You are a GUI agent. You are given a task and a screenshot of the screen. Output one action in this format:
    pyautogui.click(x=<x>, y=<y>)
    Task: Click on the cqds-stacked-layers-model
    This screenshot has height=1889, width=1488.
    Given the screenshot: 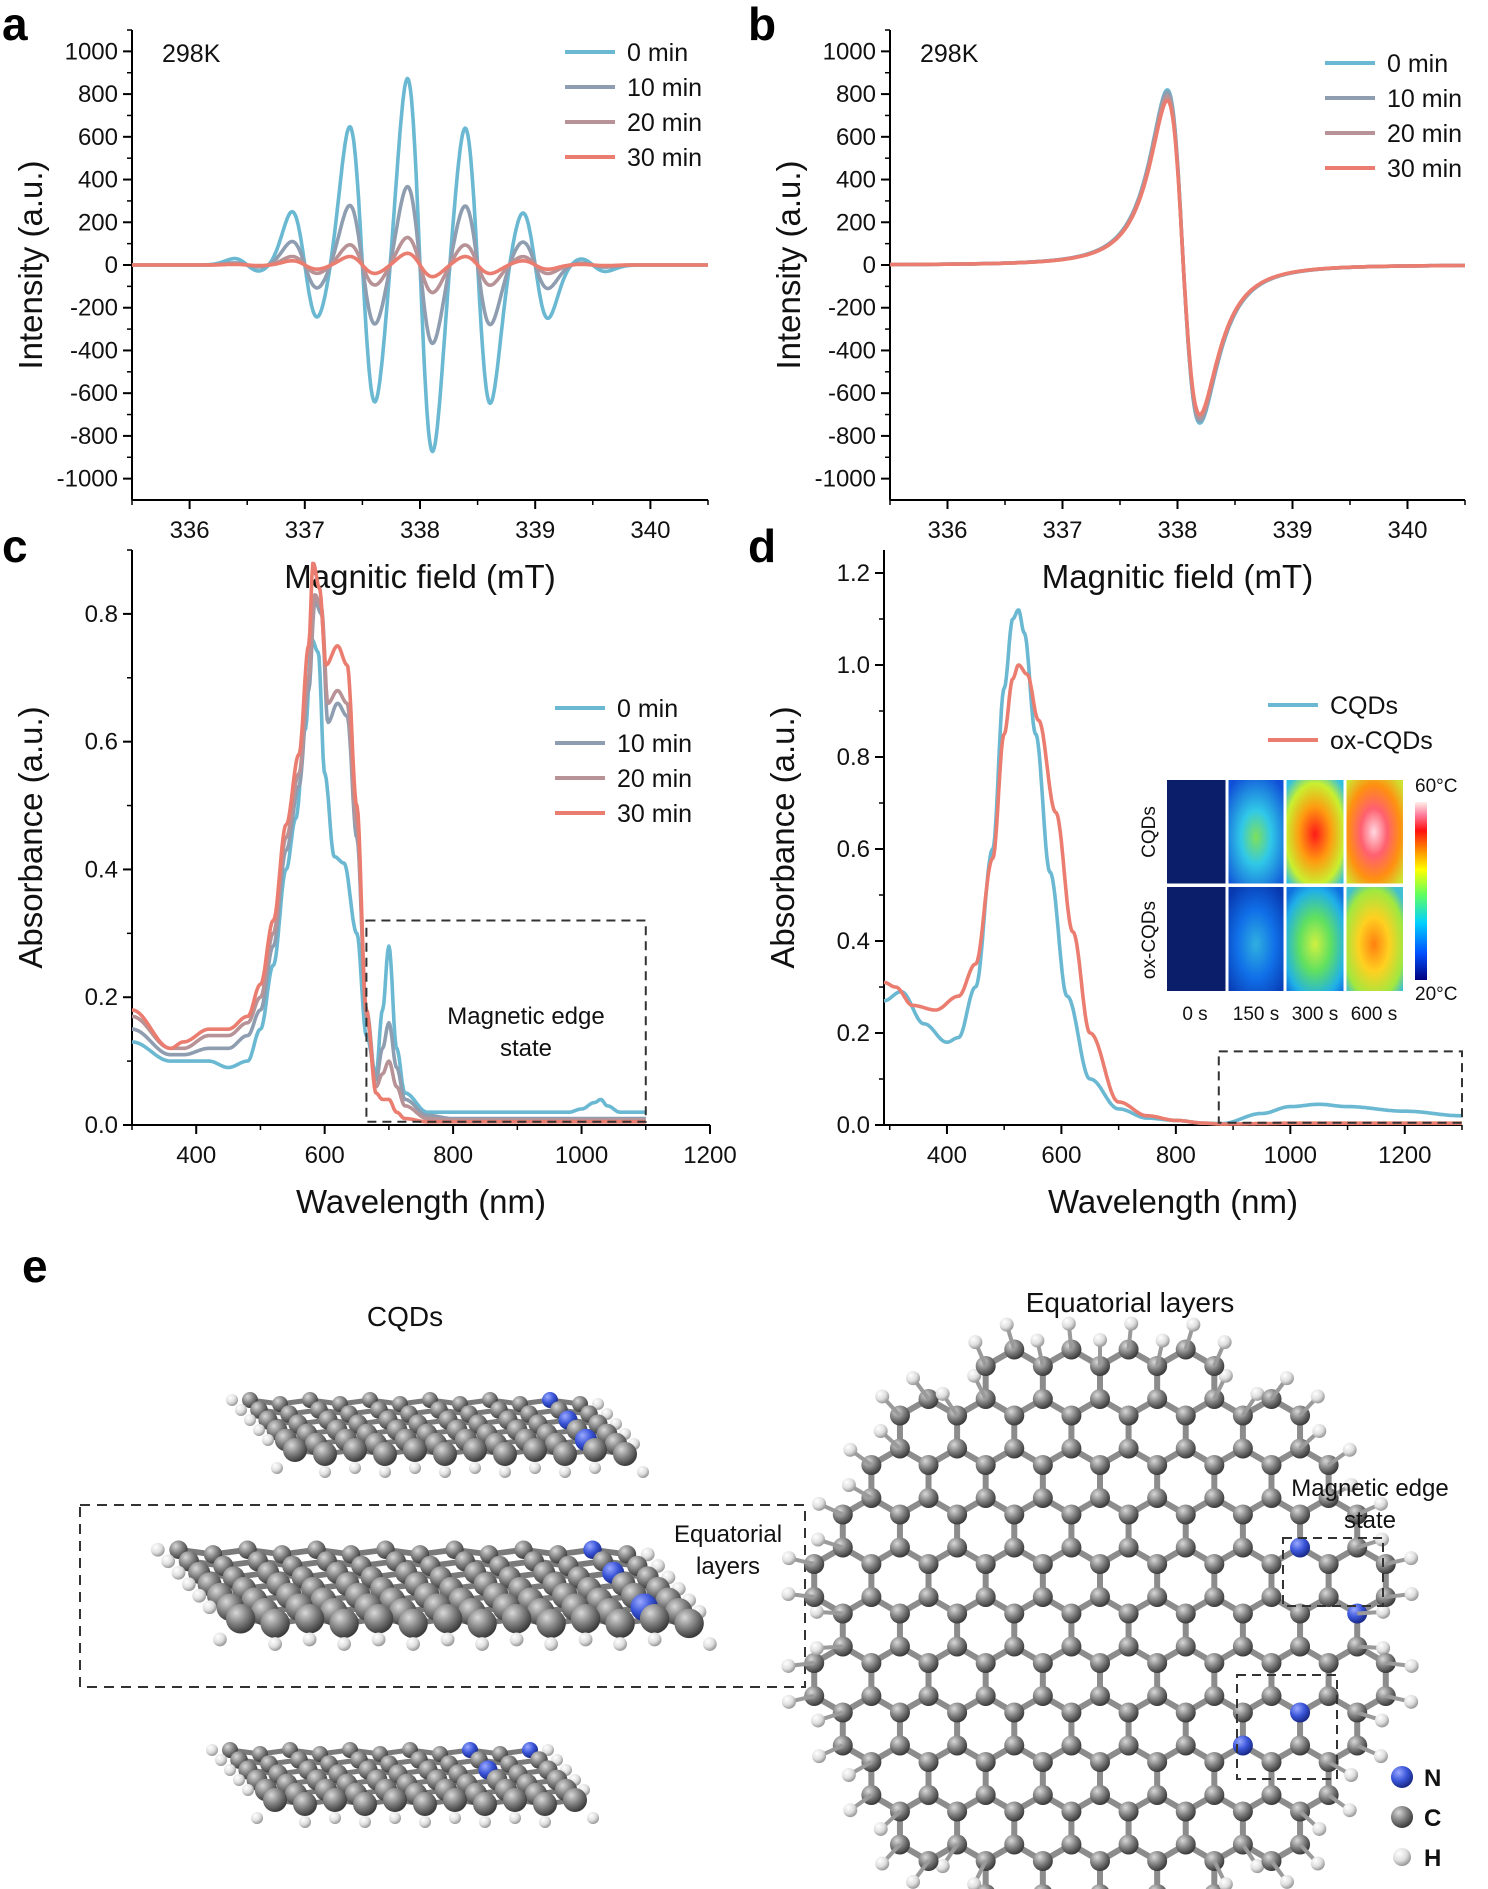 What is the action you would take?
    pyautogui.click(x=433, y=1610)
    